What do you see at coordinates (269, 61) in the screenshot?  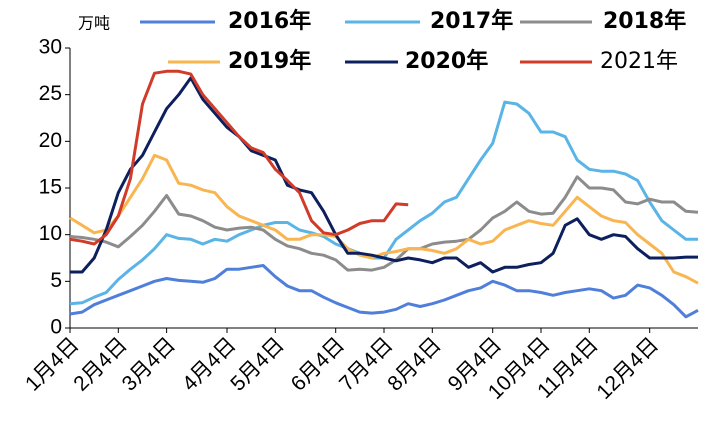 I see `legend-label: 2019年` at bounding box center [269, 61].